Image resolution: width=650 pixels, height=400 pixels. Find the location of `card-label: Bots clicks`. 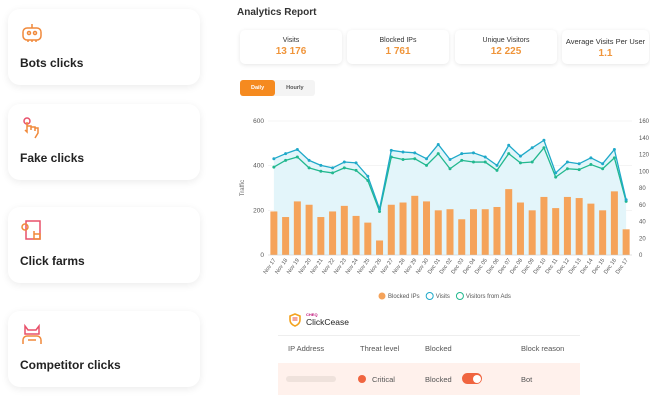

card-label: Bots clicks is located at coordinates (52, 63).